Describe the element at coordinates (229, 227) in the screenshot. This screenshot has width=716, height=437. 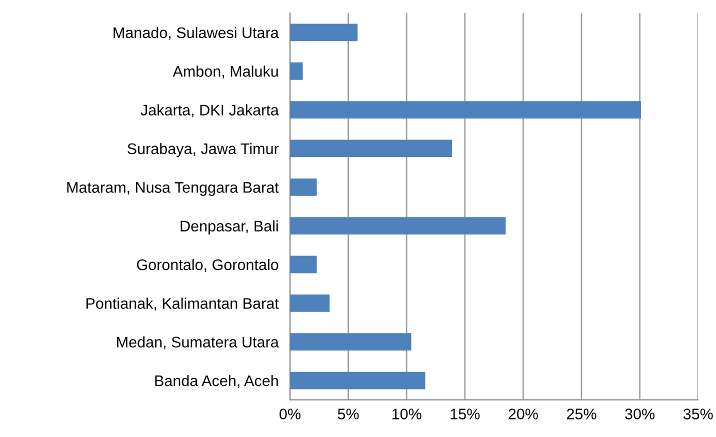
I see `y-tick-label: Denpasar, Bali` at that location.